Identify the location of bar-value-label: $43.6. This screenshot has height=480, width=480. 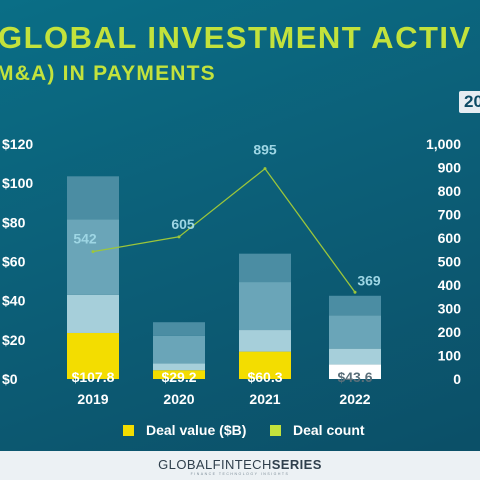
(354, 377).